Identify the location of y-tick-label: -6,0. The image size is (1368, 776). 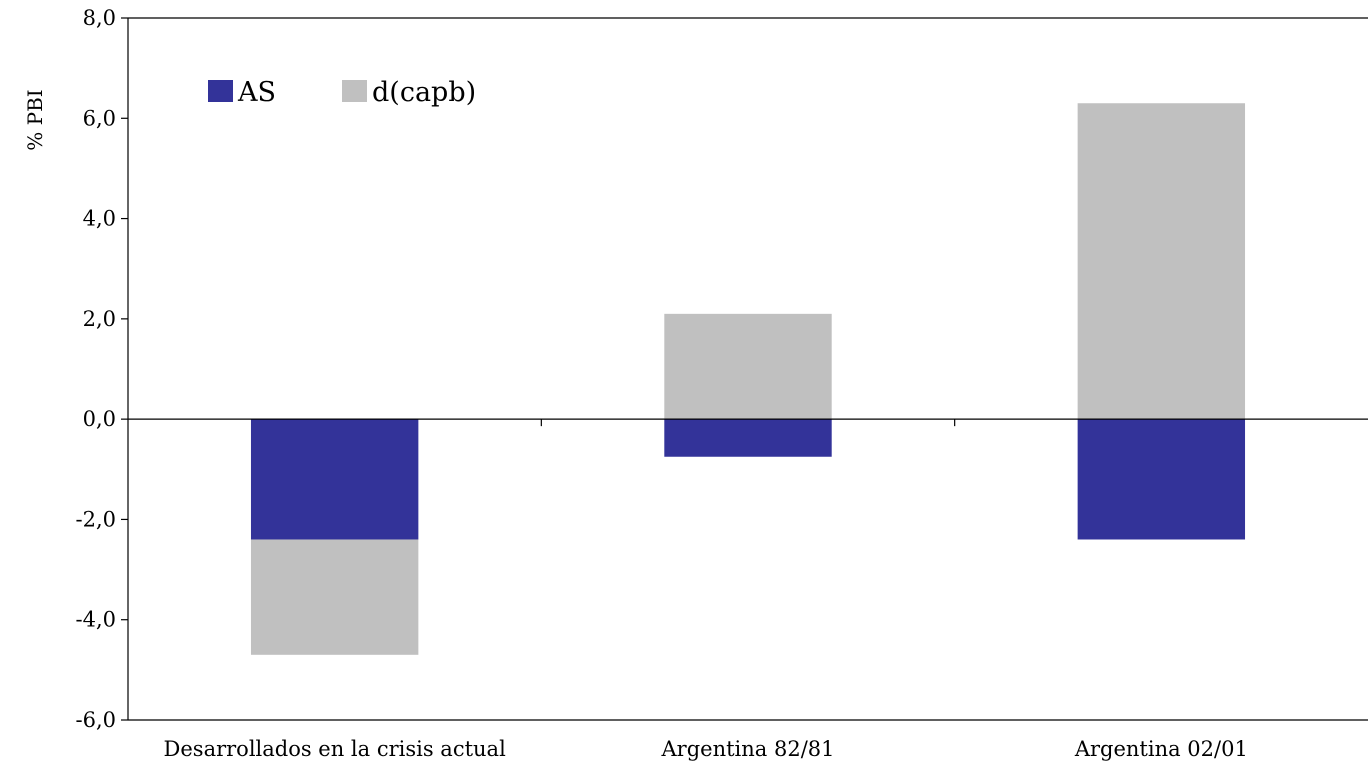
(96, 720).